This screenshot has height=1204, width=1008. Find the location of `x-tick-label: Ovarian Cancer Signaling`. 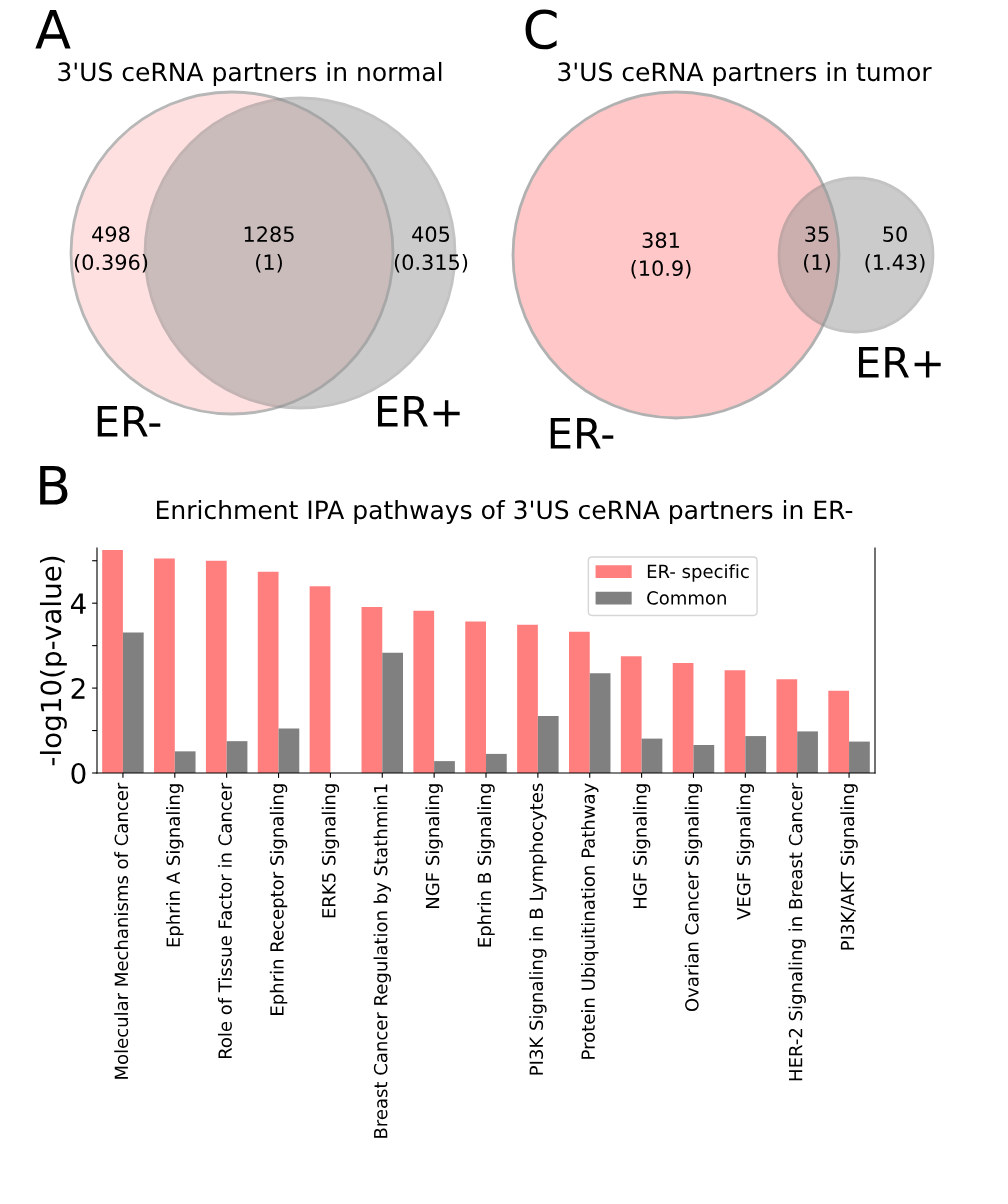

x-tick-label: Ovarian Cancer Signaling is located at coordinates (693, 898).